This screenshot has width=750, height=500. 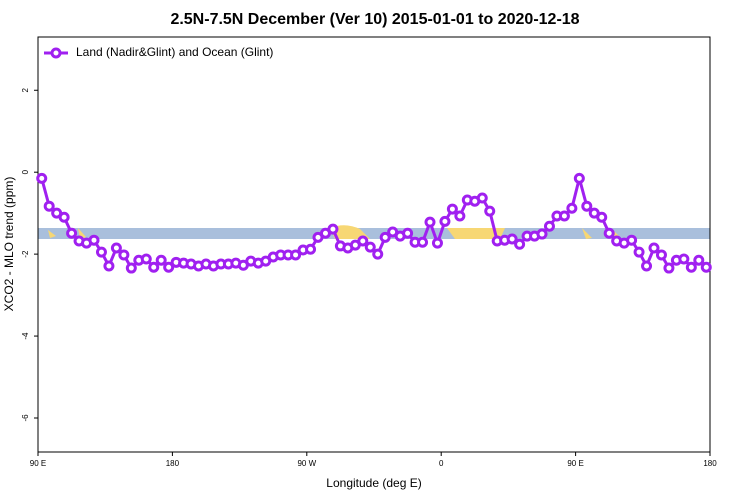 What do you see at coordinates (56, 53) in the screenshot?
I see `legend-marker` at bounding box center [56, 53].